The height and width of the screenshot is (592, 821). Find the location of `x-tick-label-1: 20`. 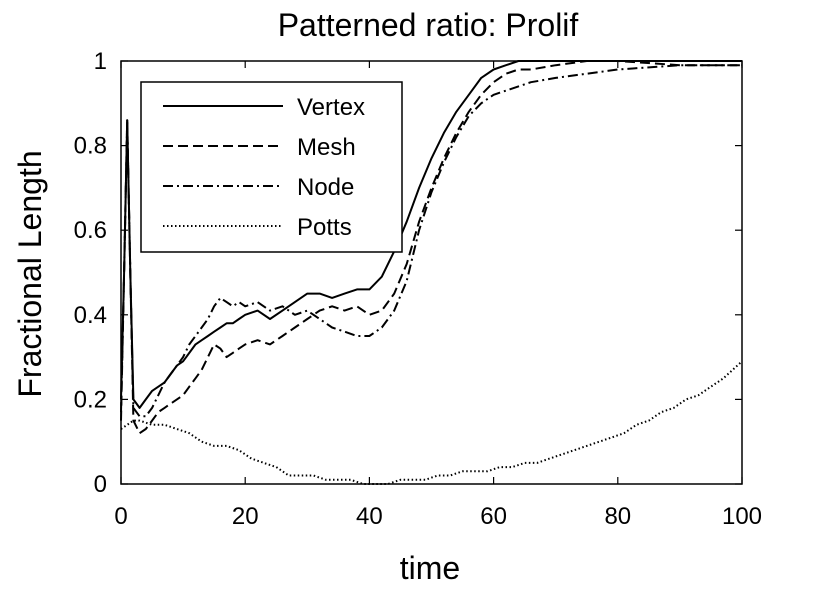

x-tick-label-1: 20 is located at coordinates (245, 516).